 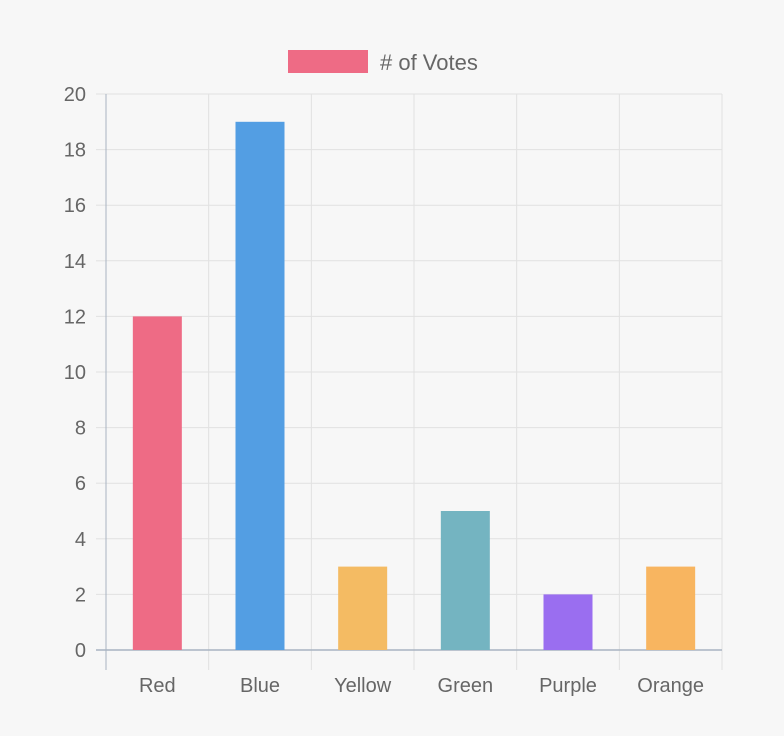 What do you see at coordinates (260, 686) in the screenshot?
I see `x-tick-label: Blue` at bounding box center [260, 686].